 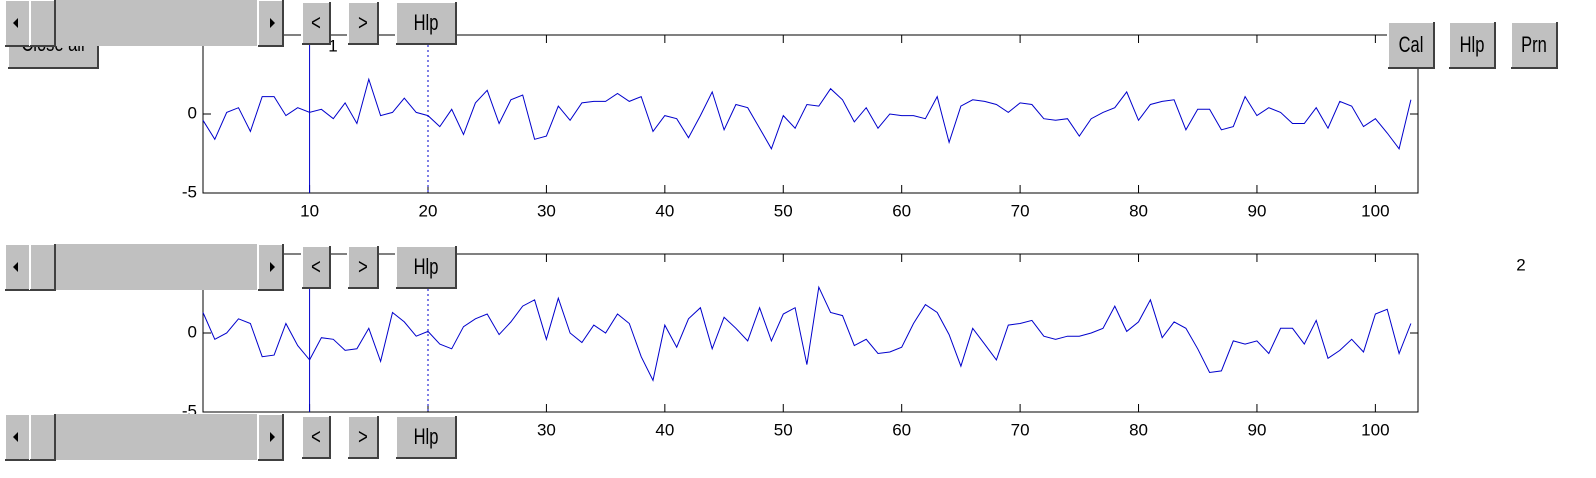 I want to click on plot-label: 2, so click(x=1520, y=264).